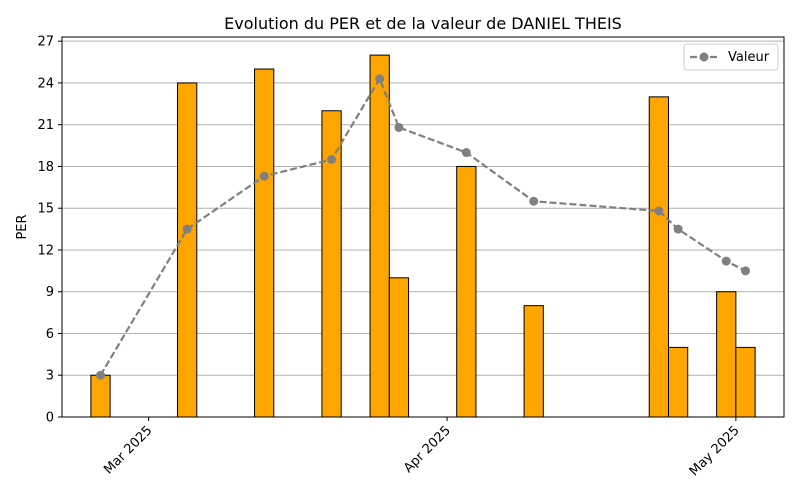 The width and height of the screenshot is (800, 500). Describe the element at coordinates (45, 167) in the screenshot. I see `y-tick-label: 18` at that location.